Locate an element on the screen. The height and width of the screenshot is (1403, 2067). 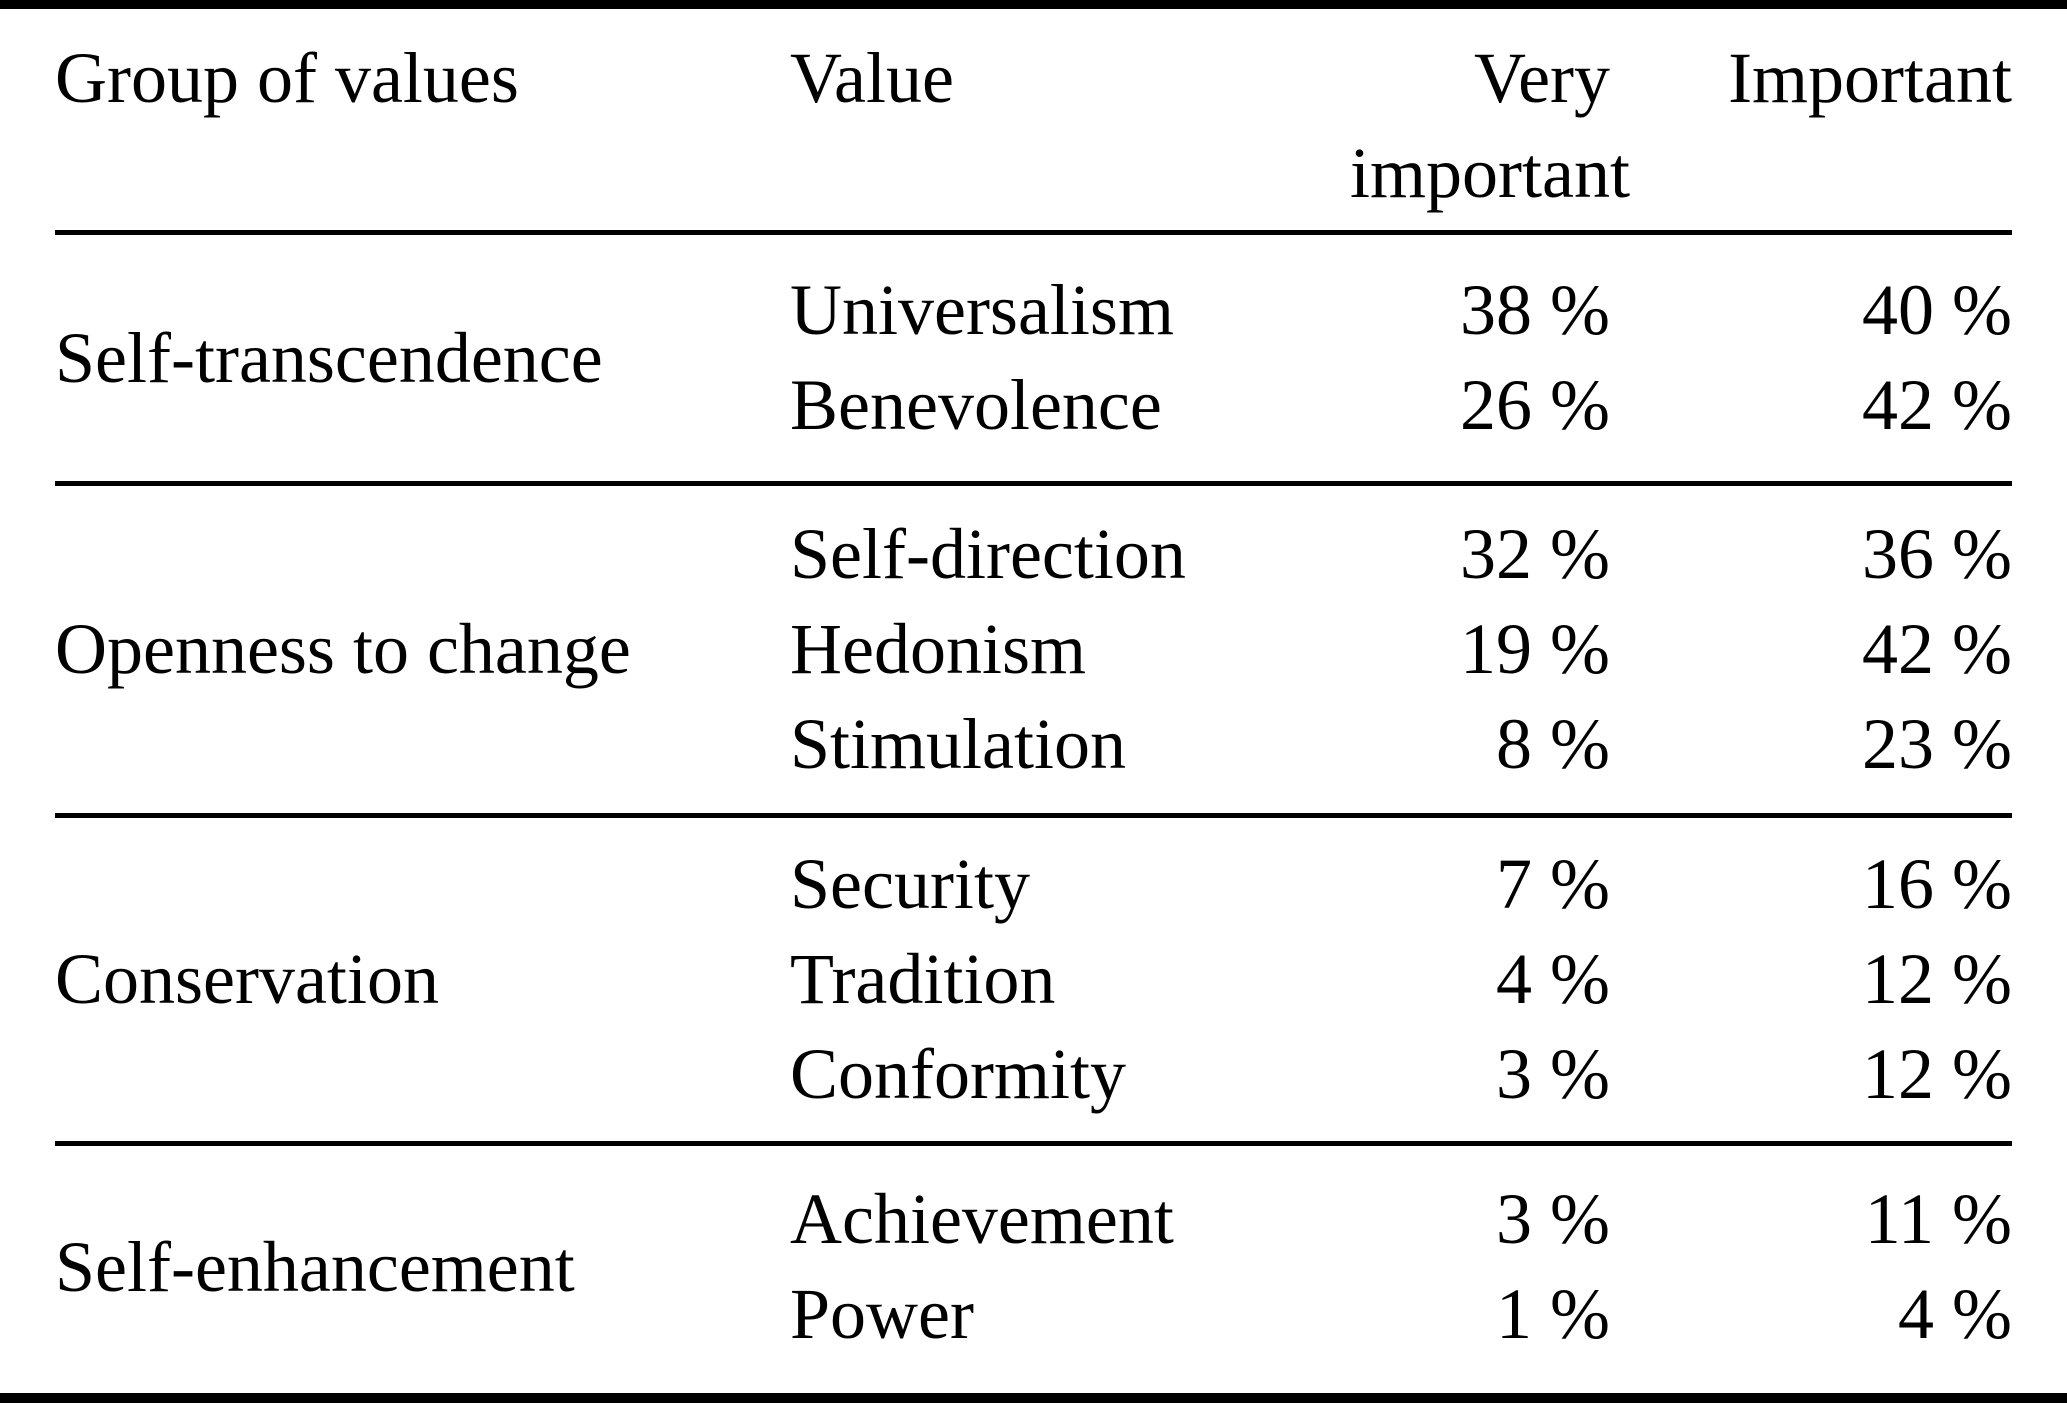
value-name: Conformity is located at coordinates (958, 1074).